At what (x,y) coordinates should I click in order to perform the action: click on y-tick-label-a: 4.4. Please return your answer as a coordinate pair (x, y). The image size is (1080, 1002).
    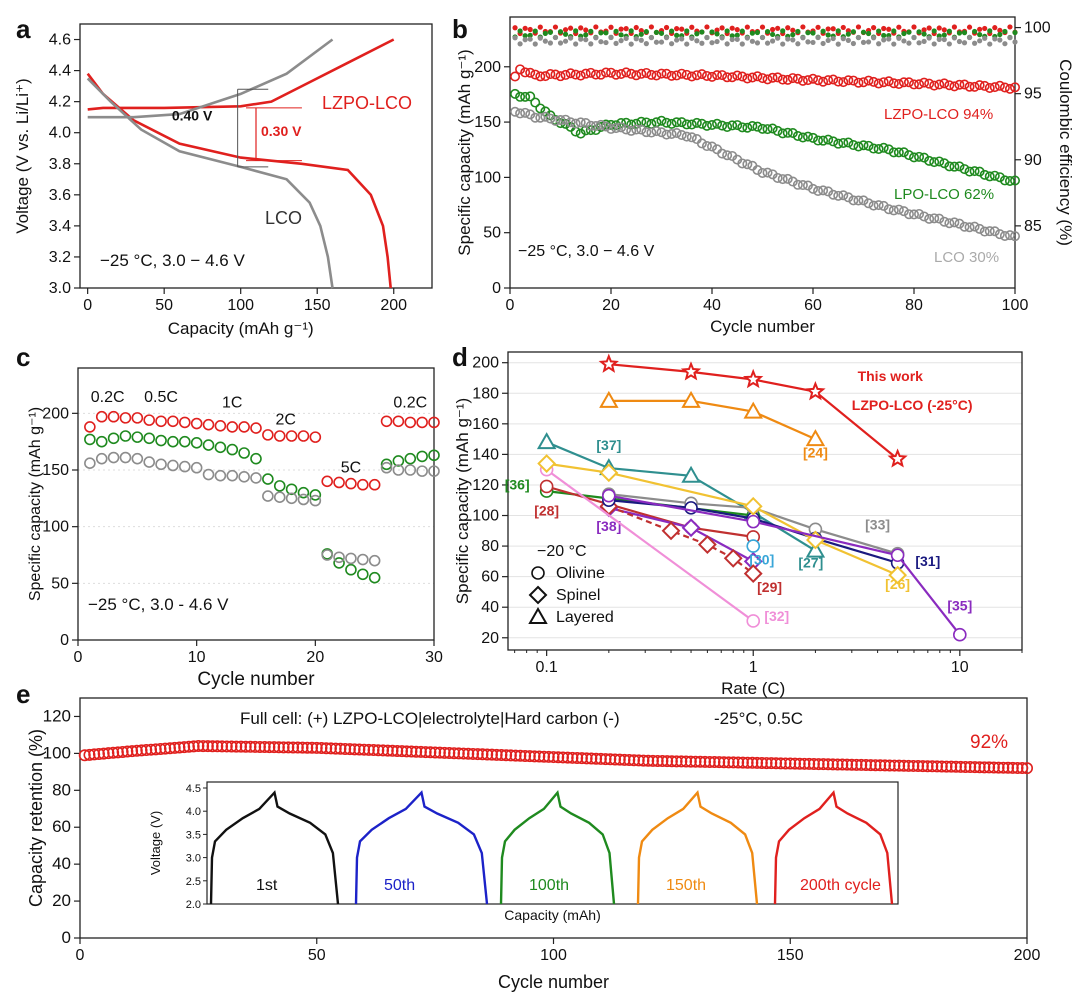
    Looking at the image, I should click on (60, 71).